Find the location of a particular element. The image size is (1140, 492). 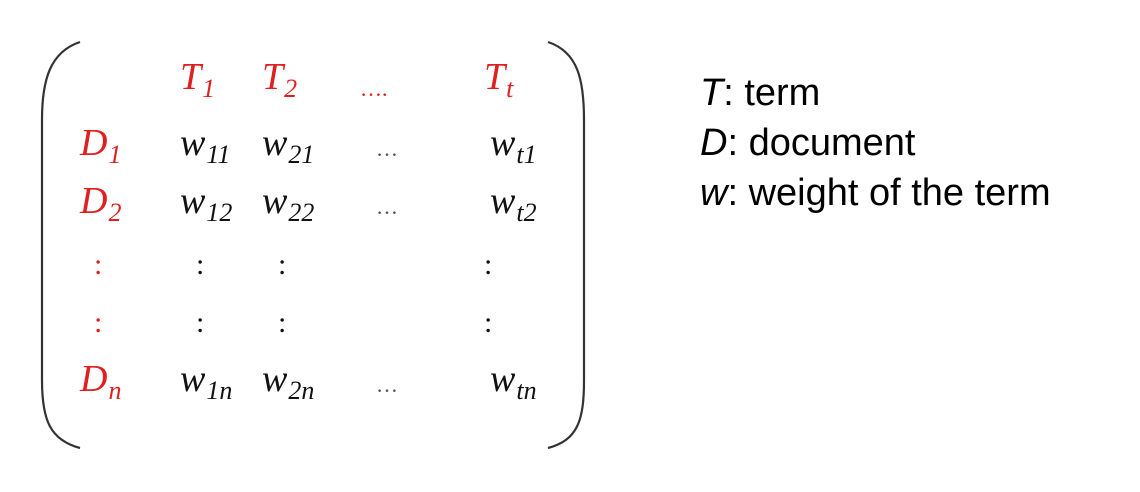

cell-wtn-subscript: tn is located at coordinates (526, 390).